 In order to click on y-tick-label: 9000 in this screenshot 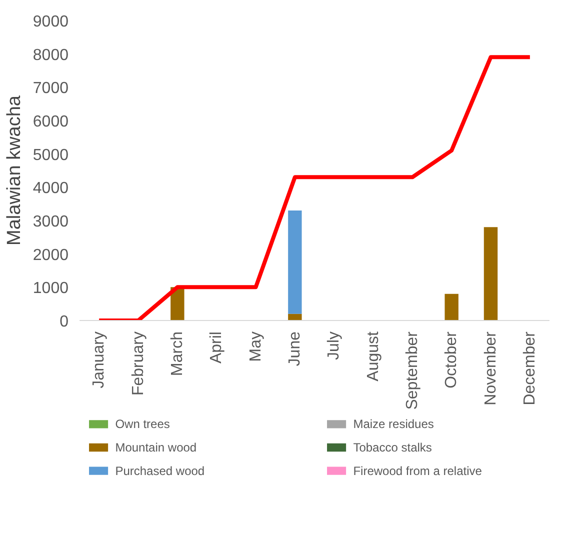, I will do `click(50, 22)`.